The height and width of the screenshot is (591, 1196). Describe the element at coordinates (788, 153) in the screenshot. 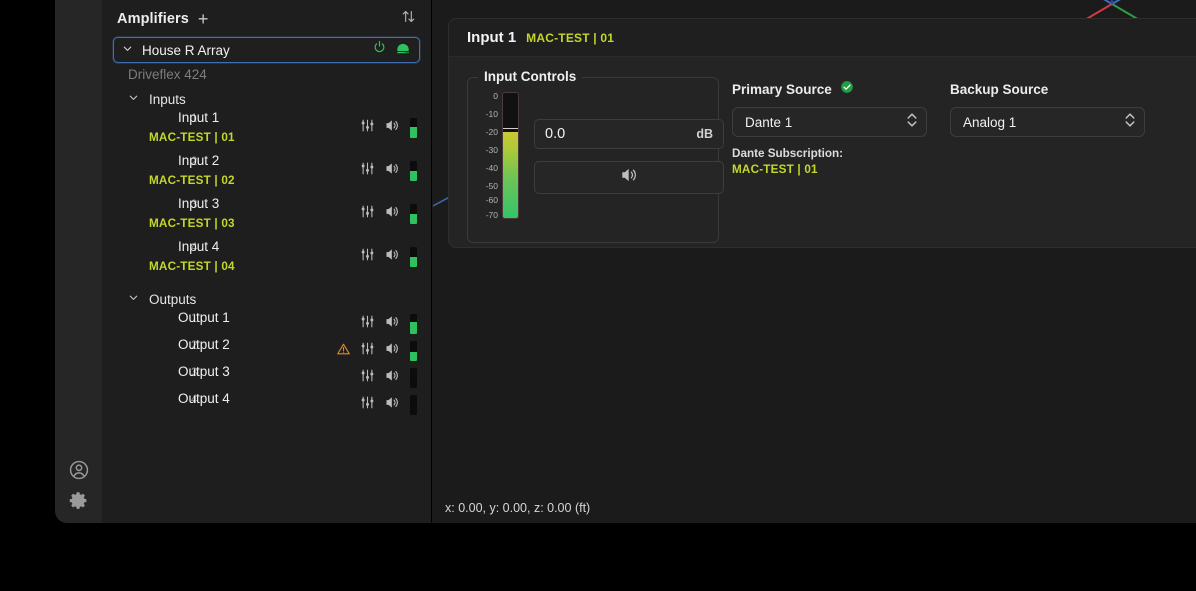

I see `dante-subscription-label: Dante Subscription:` at that location.